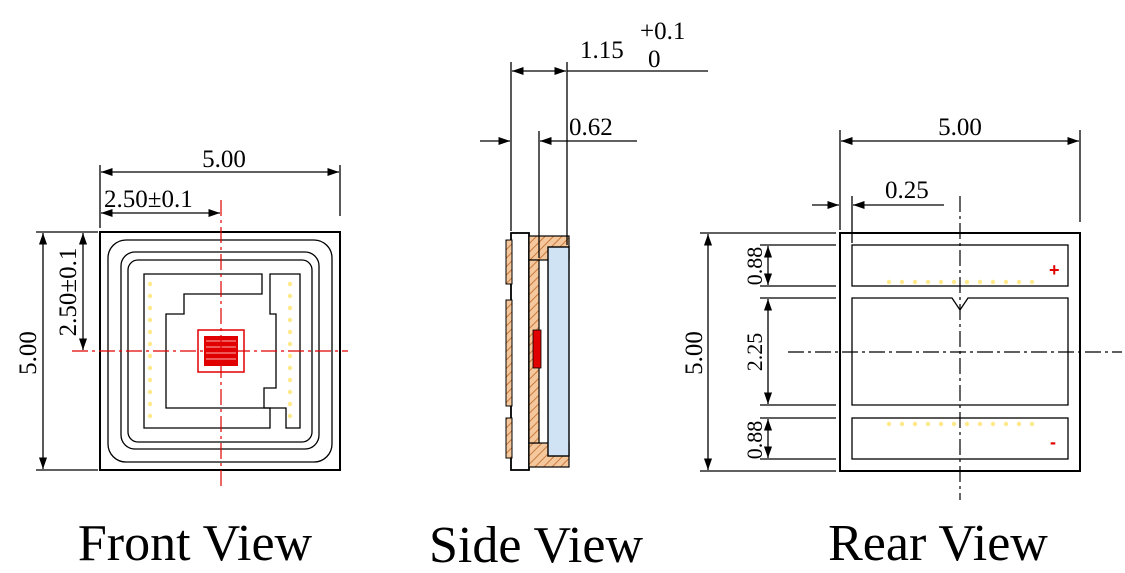 This screenshot has height=573, width=1125. What do you see at coordinates (537, 349) in the screenshot?
I see `side-die` at bounding box center [537, 349].